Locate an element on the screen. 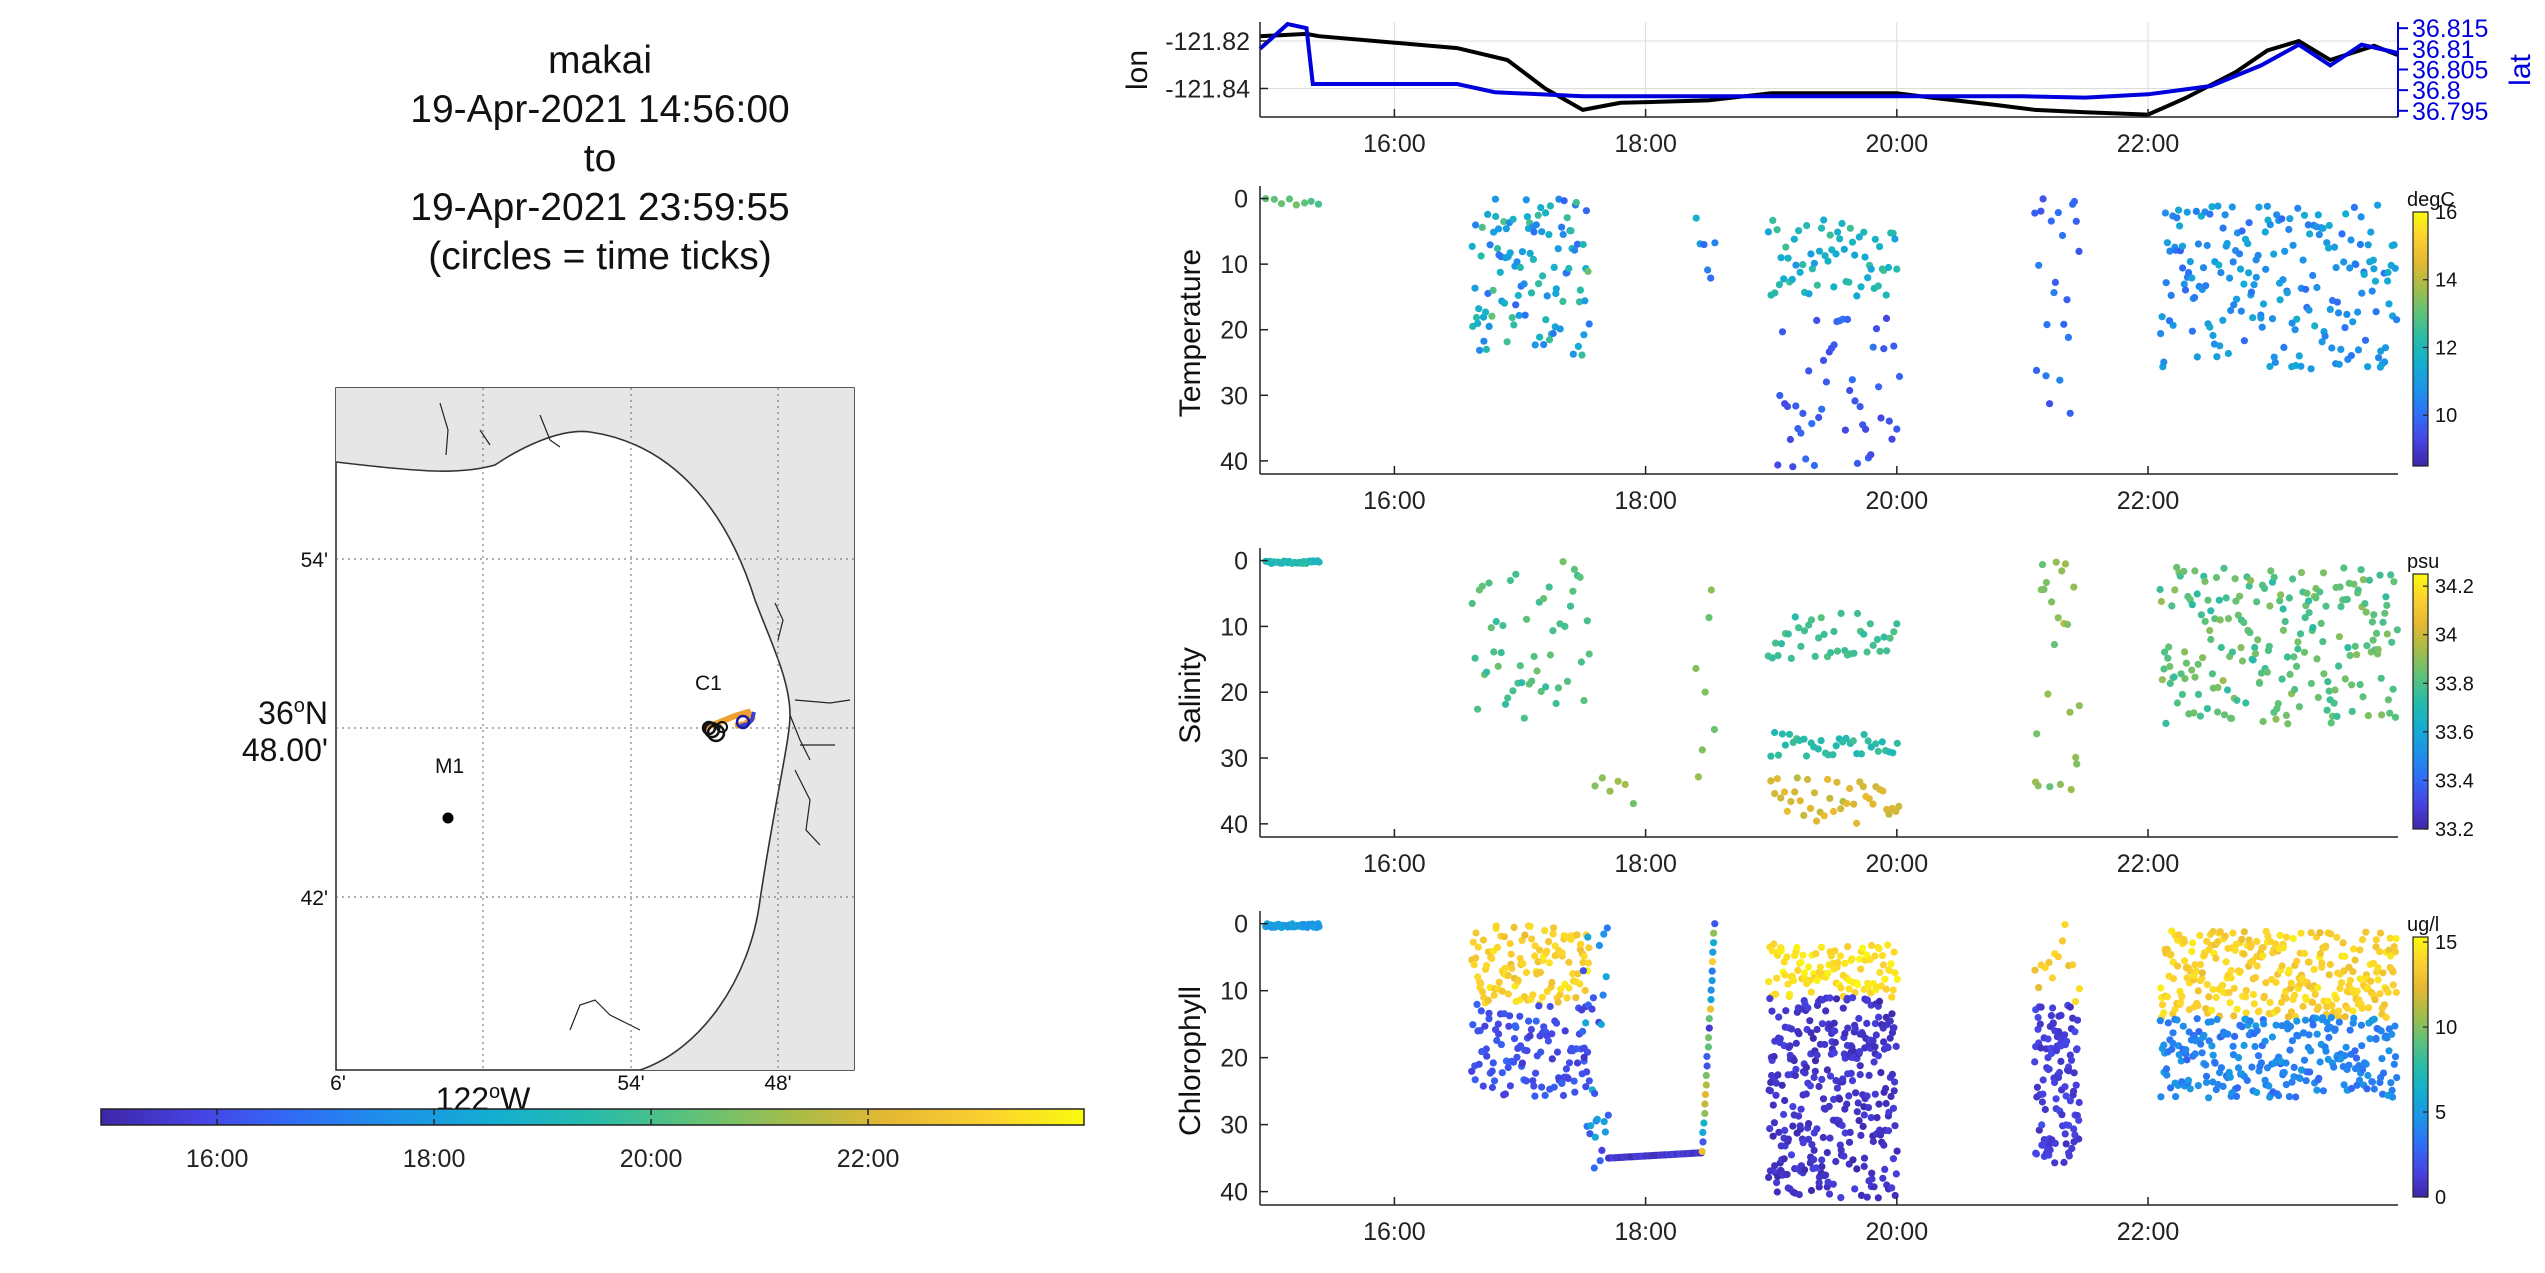 The width and height of the screenshot is (2545, 1273). y-tick-label: -121.84 is located at coordinates (1207, 90).